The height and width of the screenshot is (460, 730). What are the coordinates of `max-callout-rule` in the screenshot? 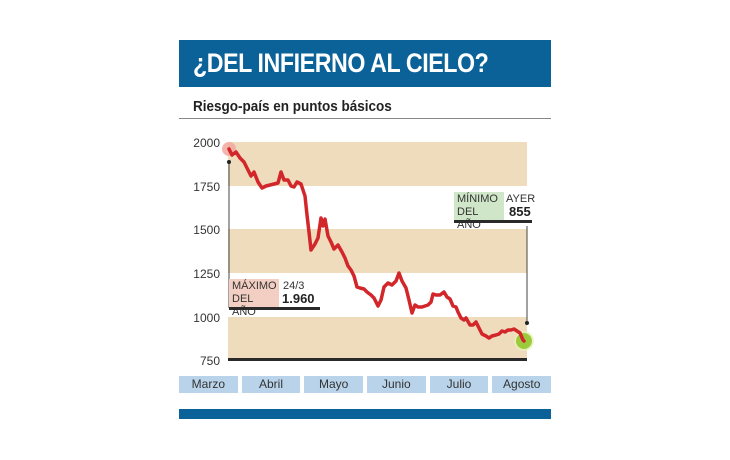 It's located at (274, 308).